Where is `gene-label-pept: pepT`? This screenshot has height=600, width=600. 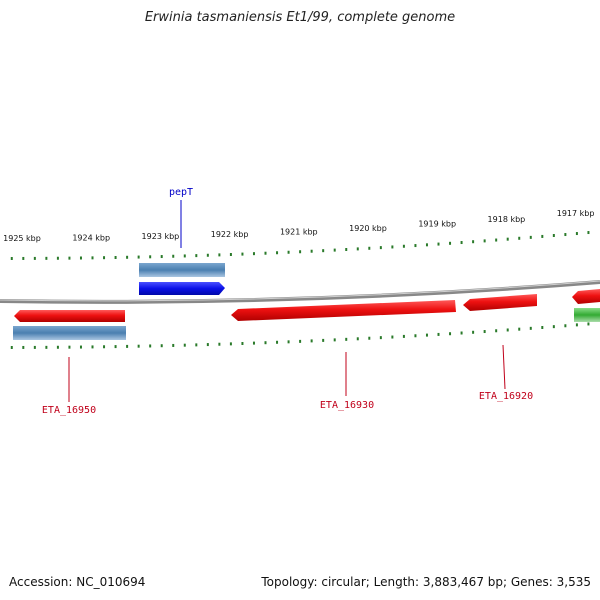
gene-label-pept: pepT is located at coordinates (181, 192).